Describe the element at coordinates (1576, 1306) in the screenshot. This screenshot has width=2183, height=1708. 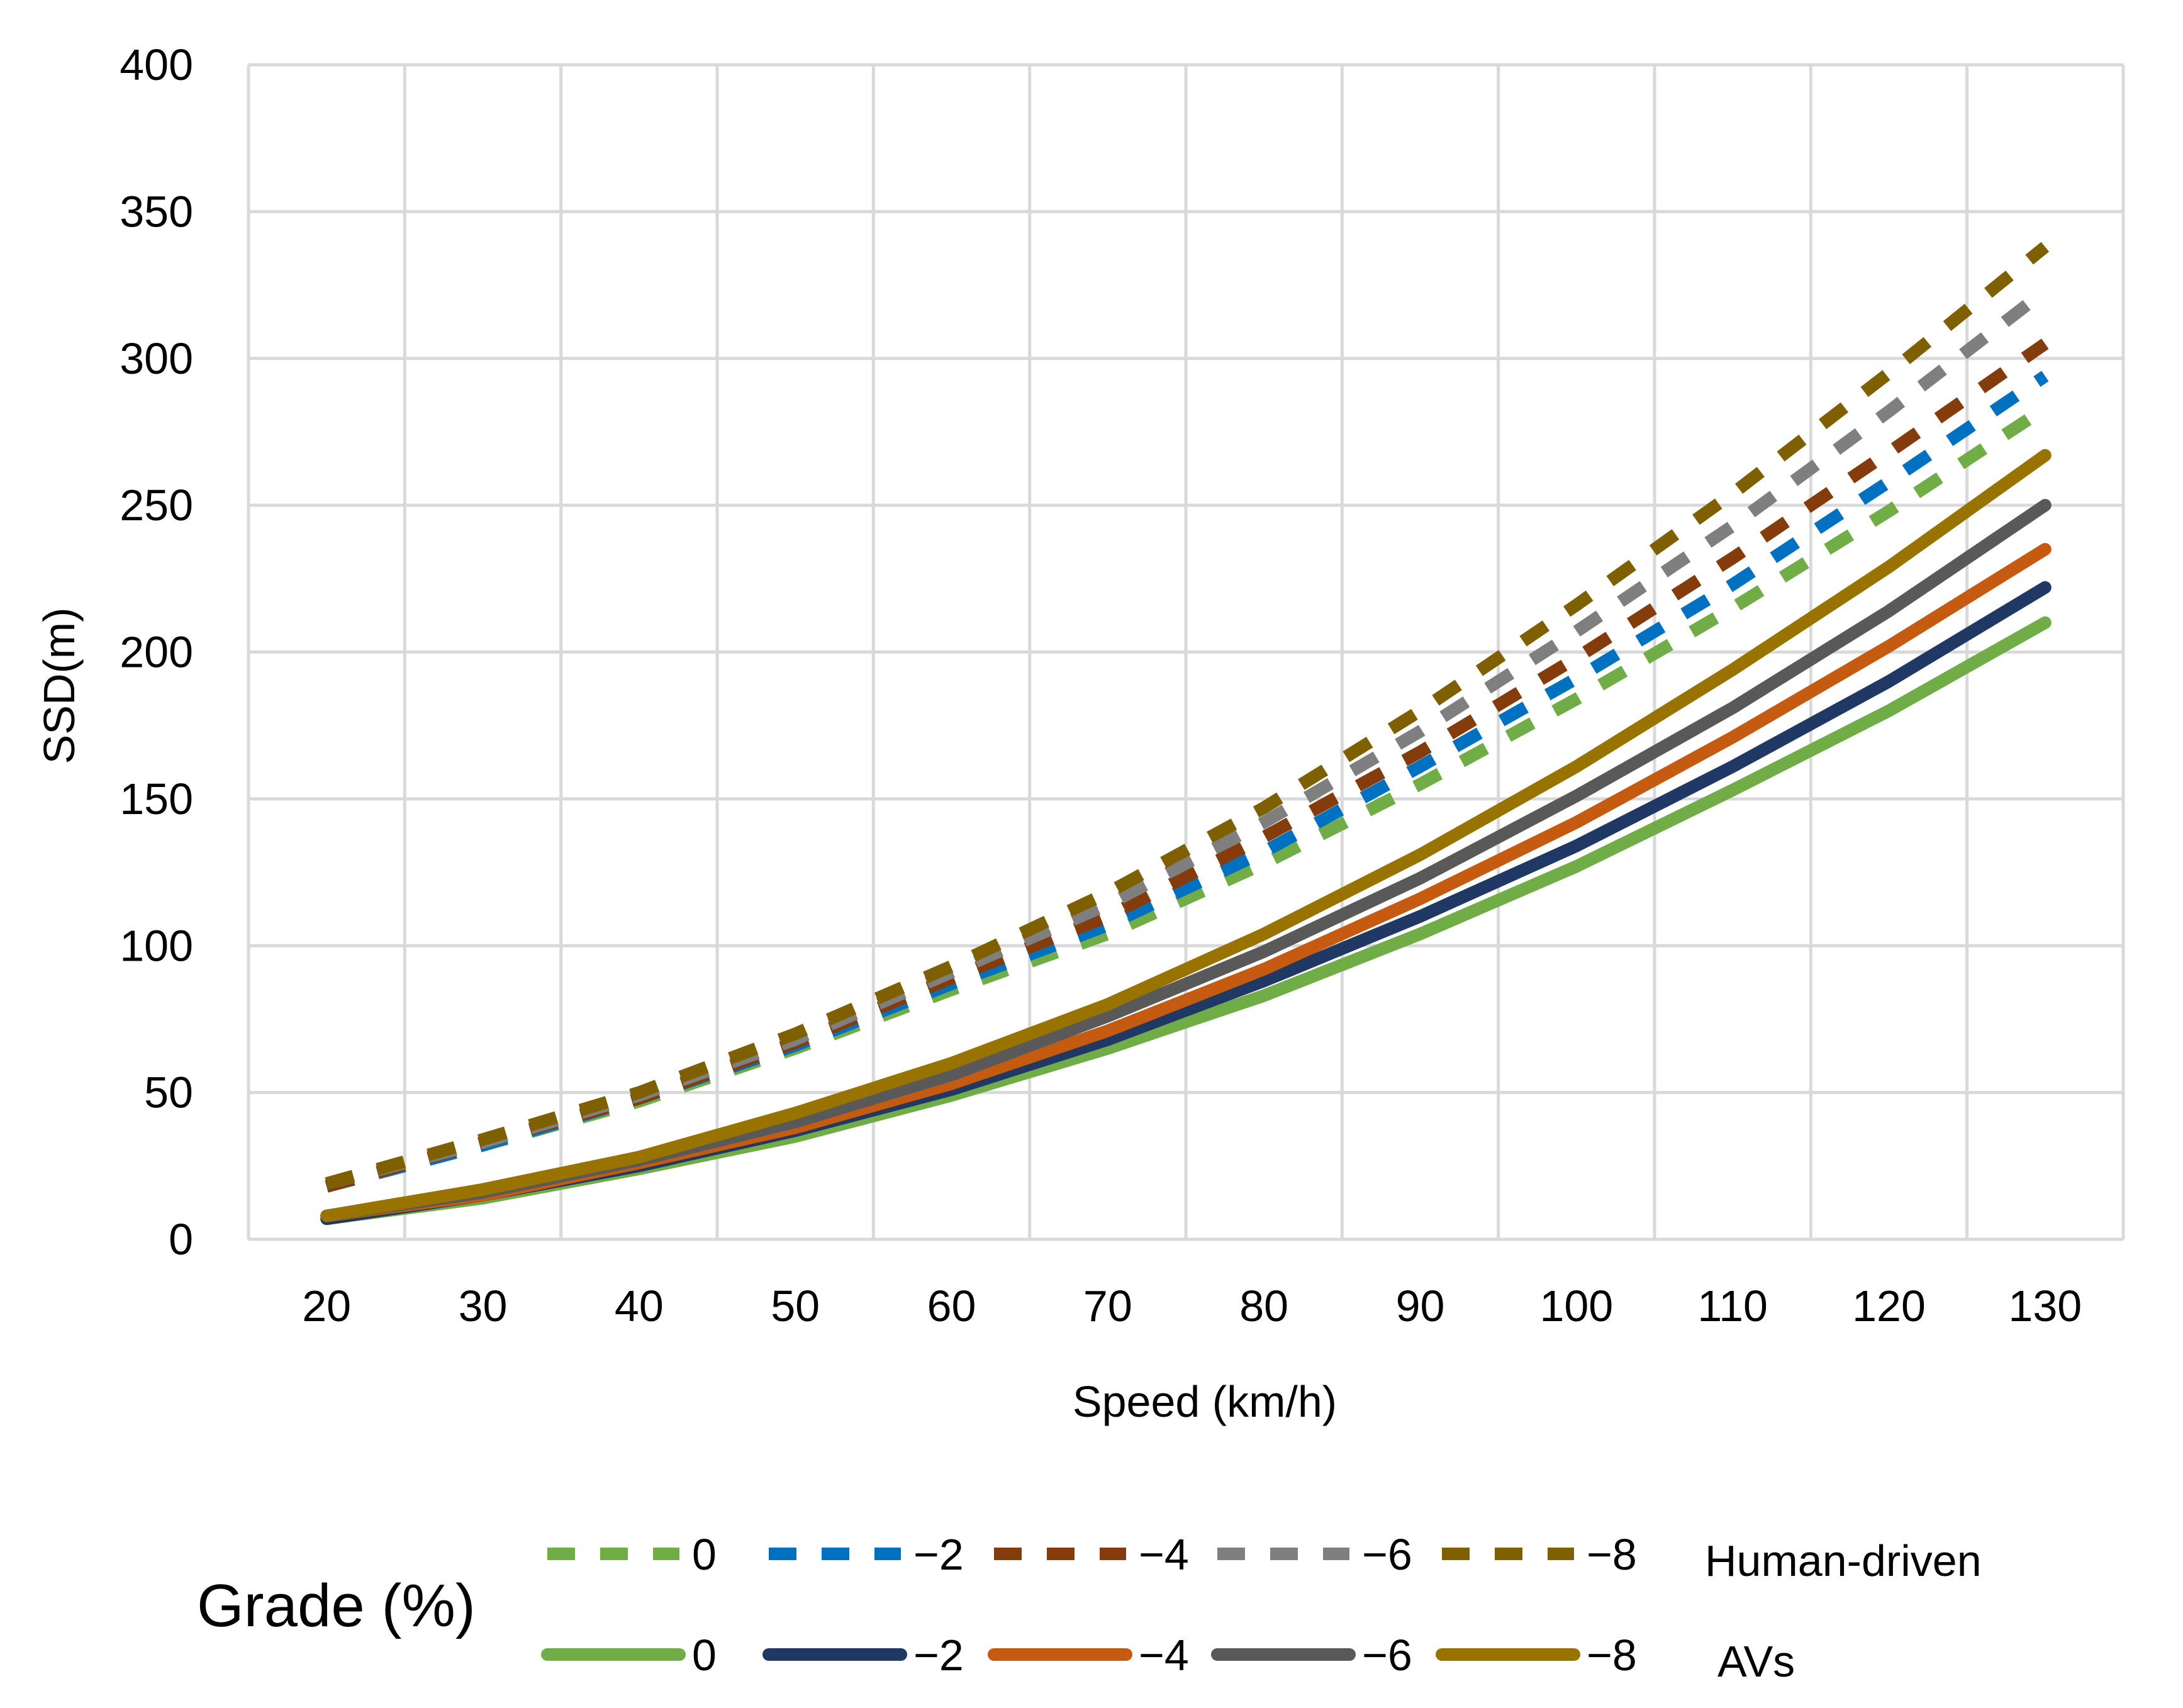
I see `x-tick-label: 100` at that location.